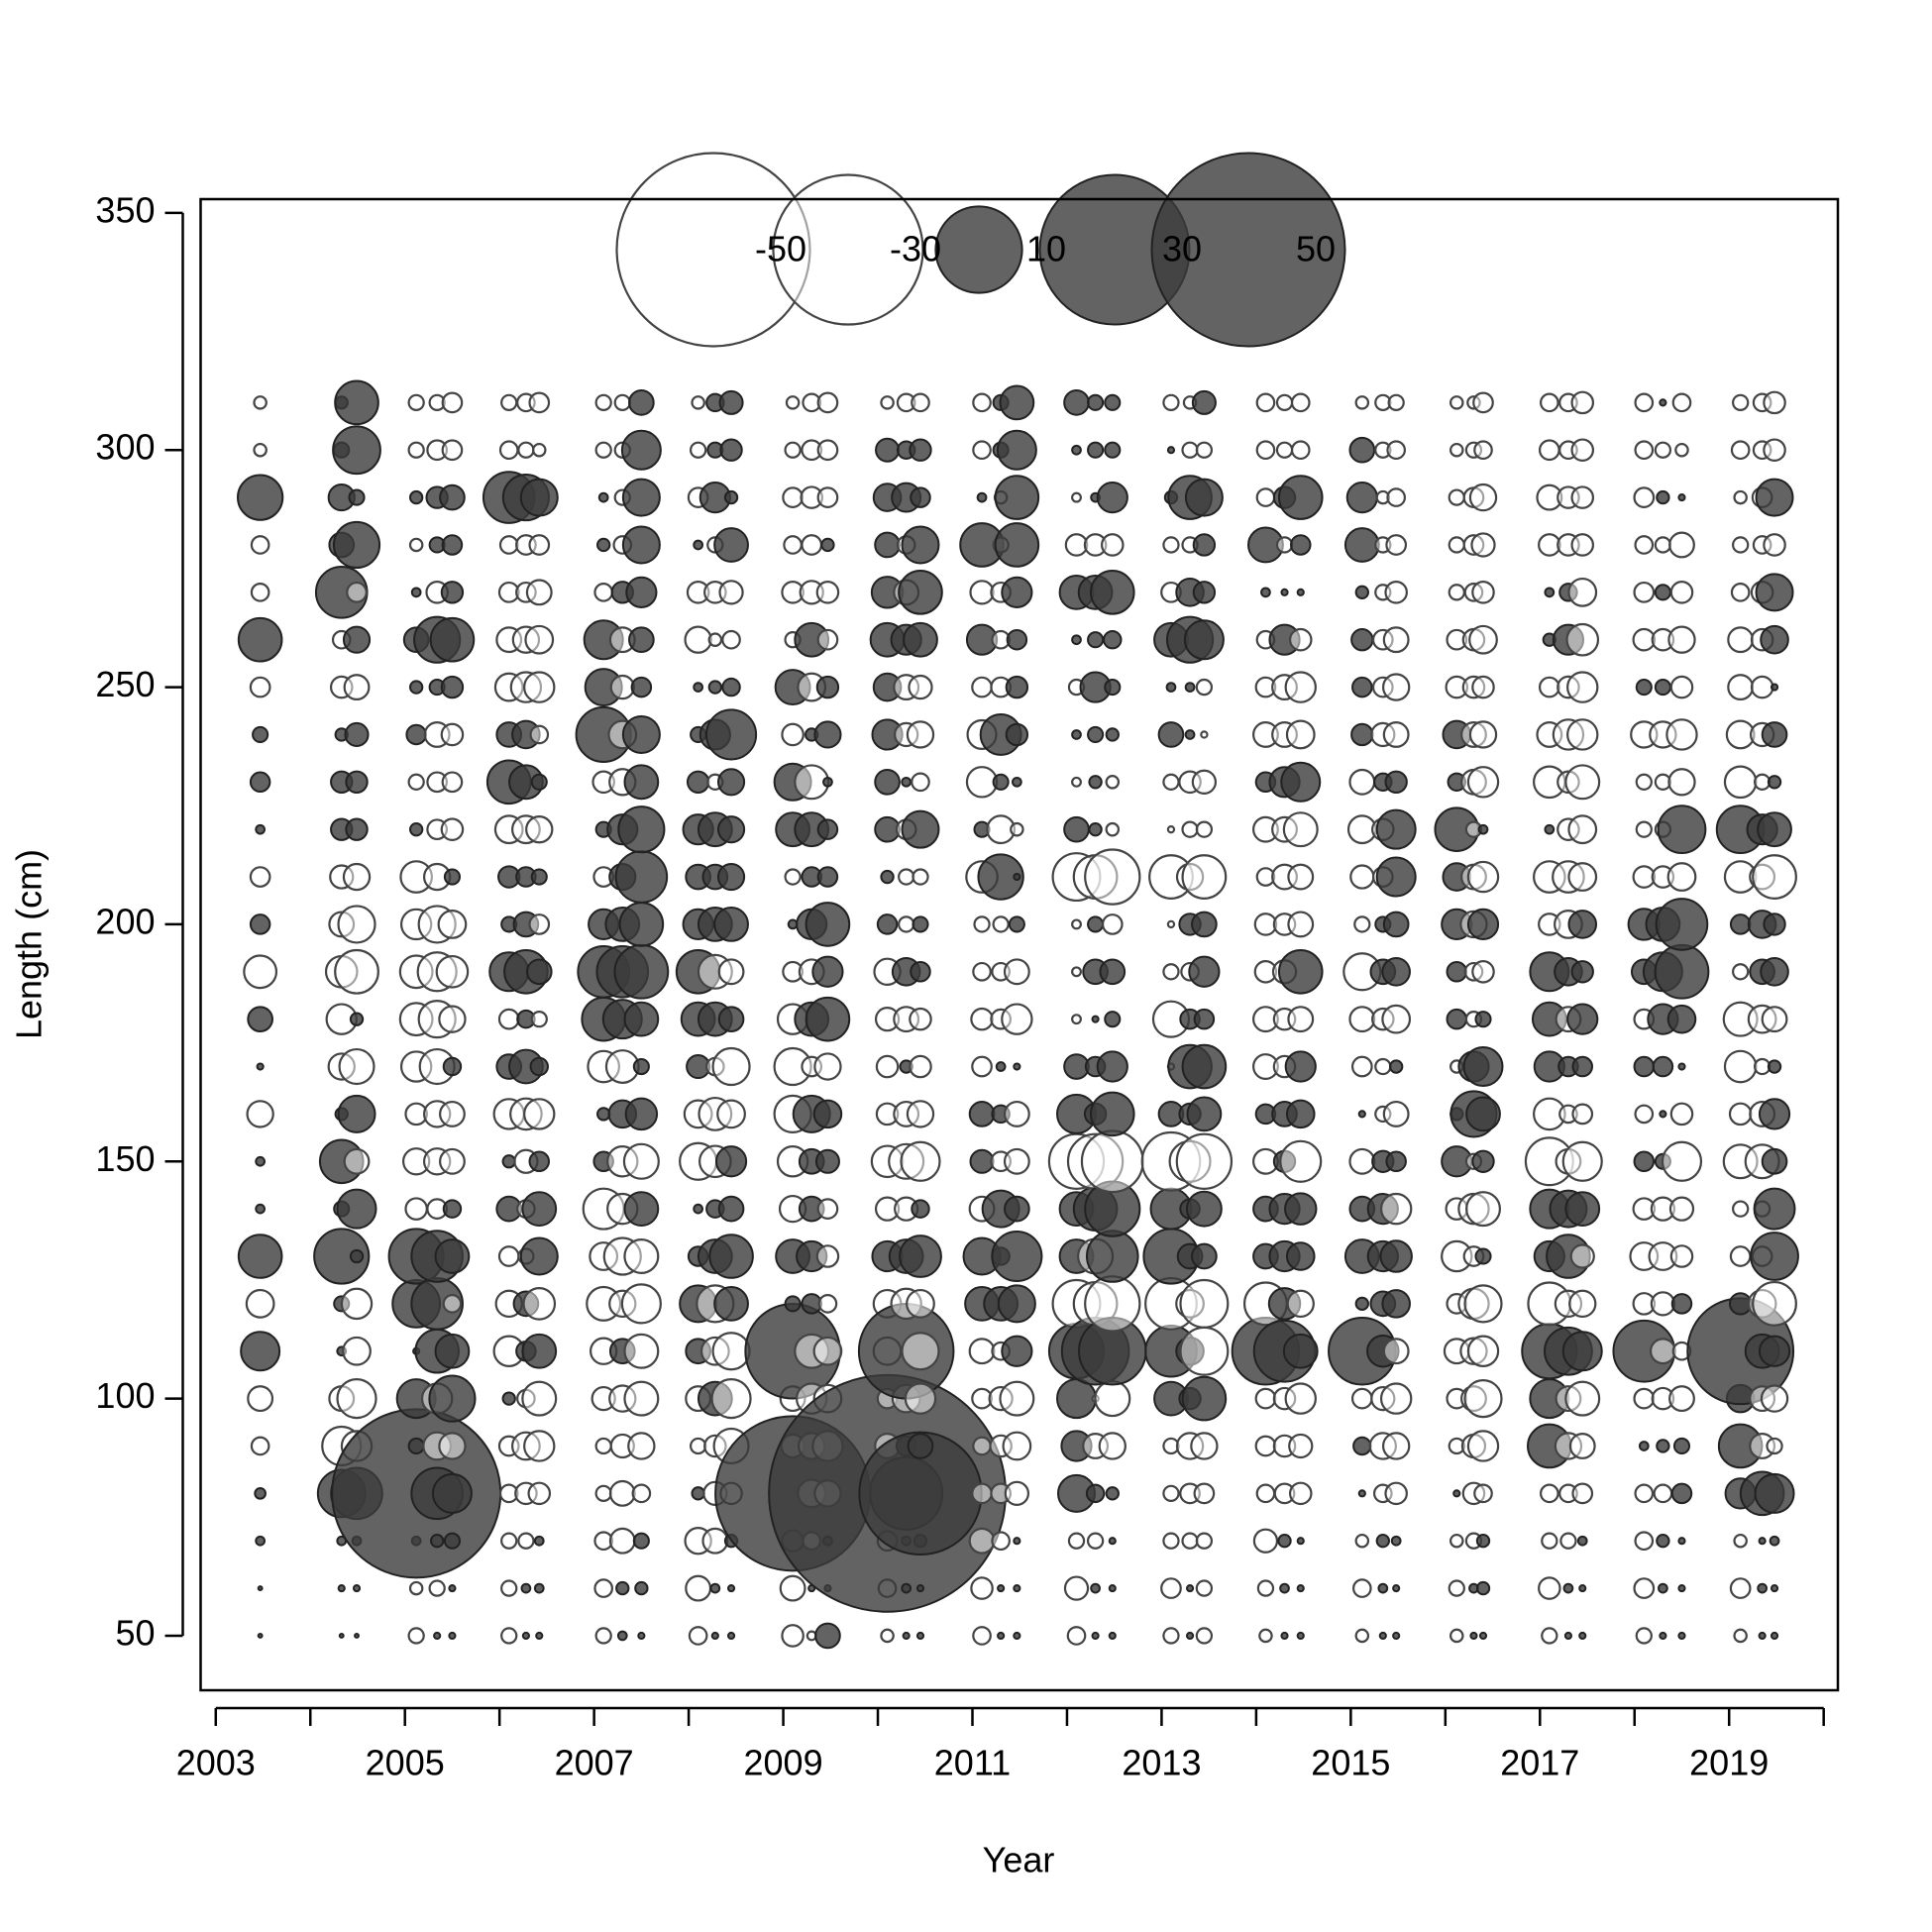 The height and width of the screenshot is (1932, 1932). I want to click on x-tick-label: 2015, so click(1351, 1763).